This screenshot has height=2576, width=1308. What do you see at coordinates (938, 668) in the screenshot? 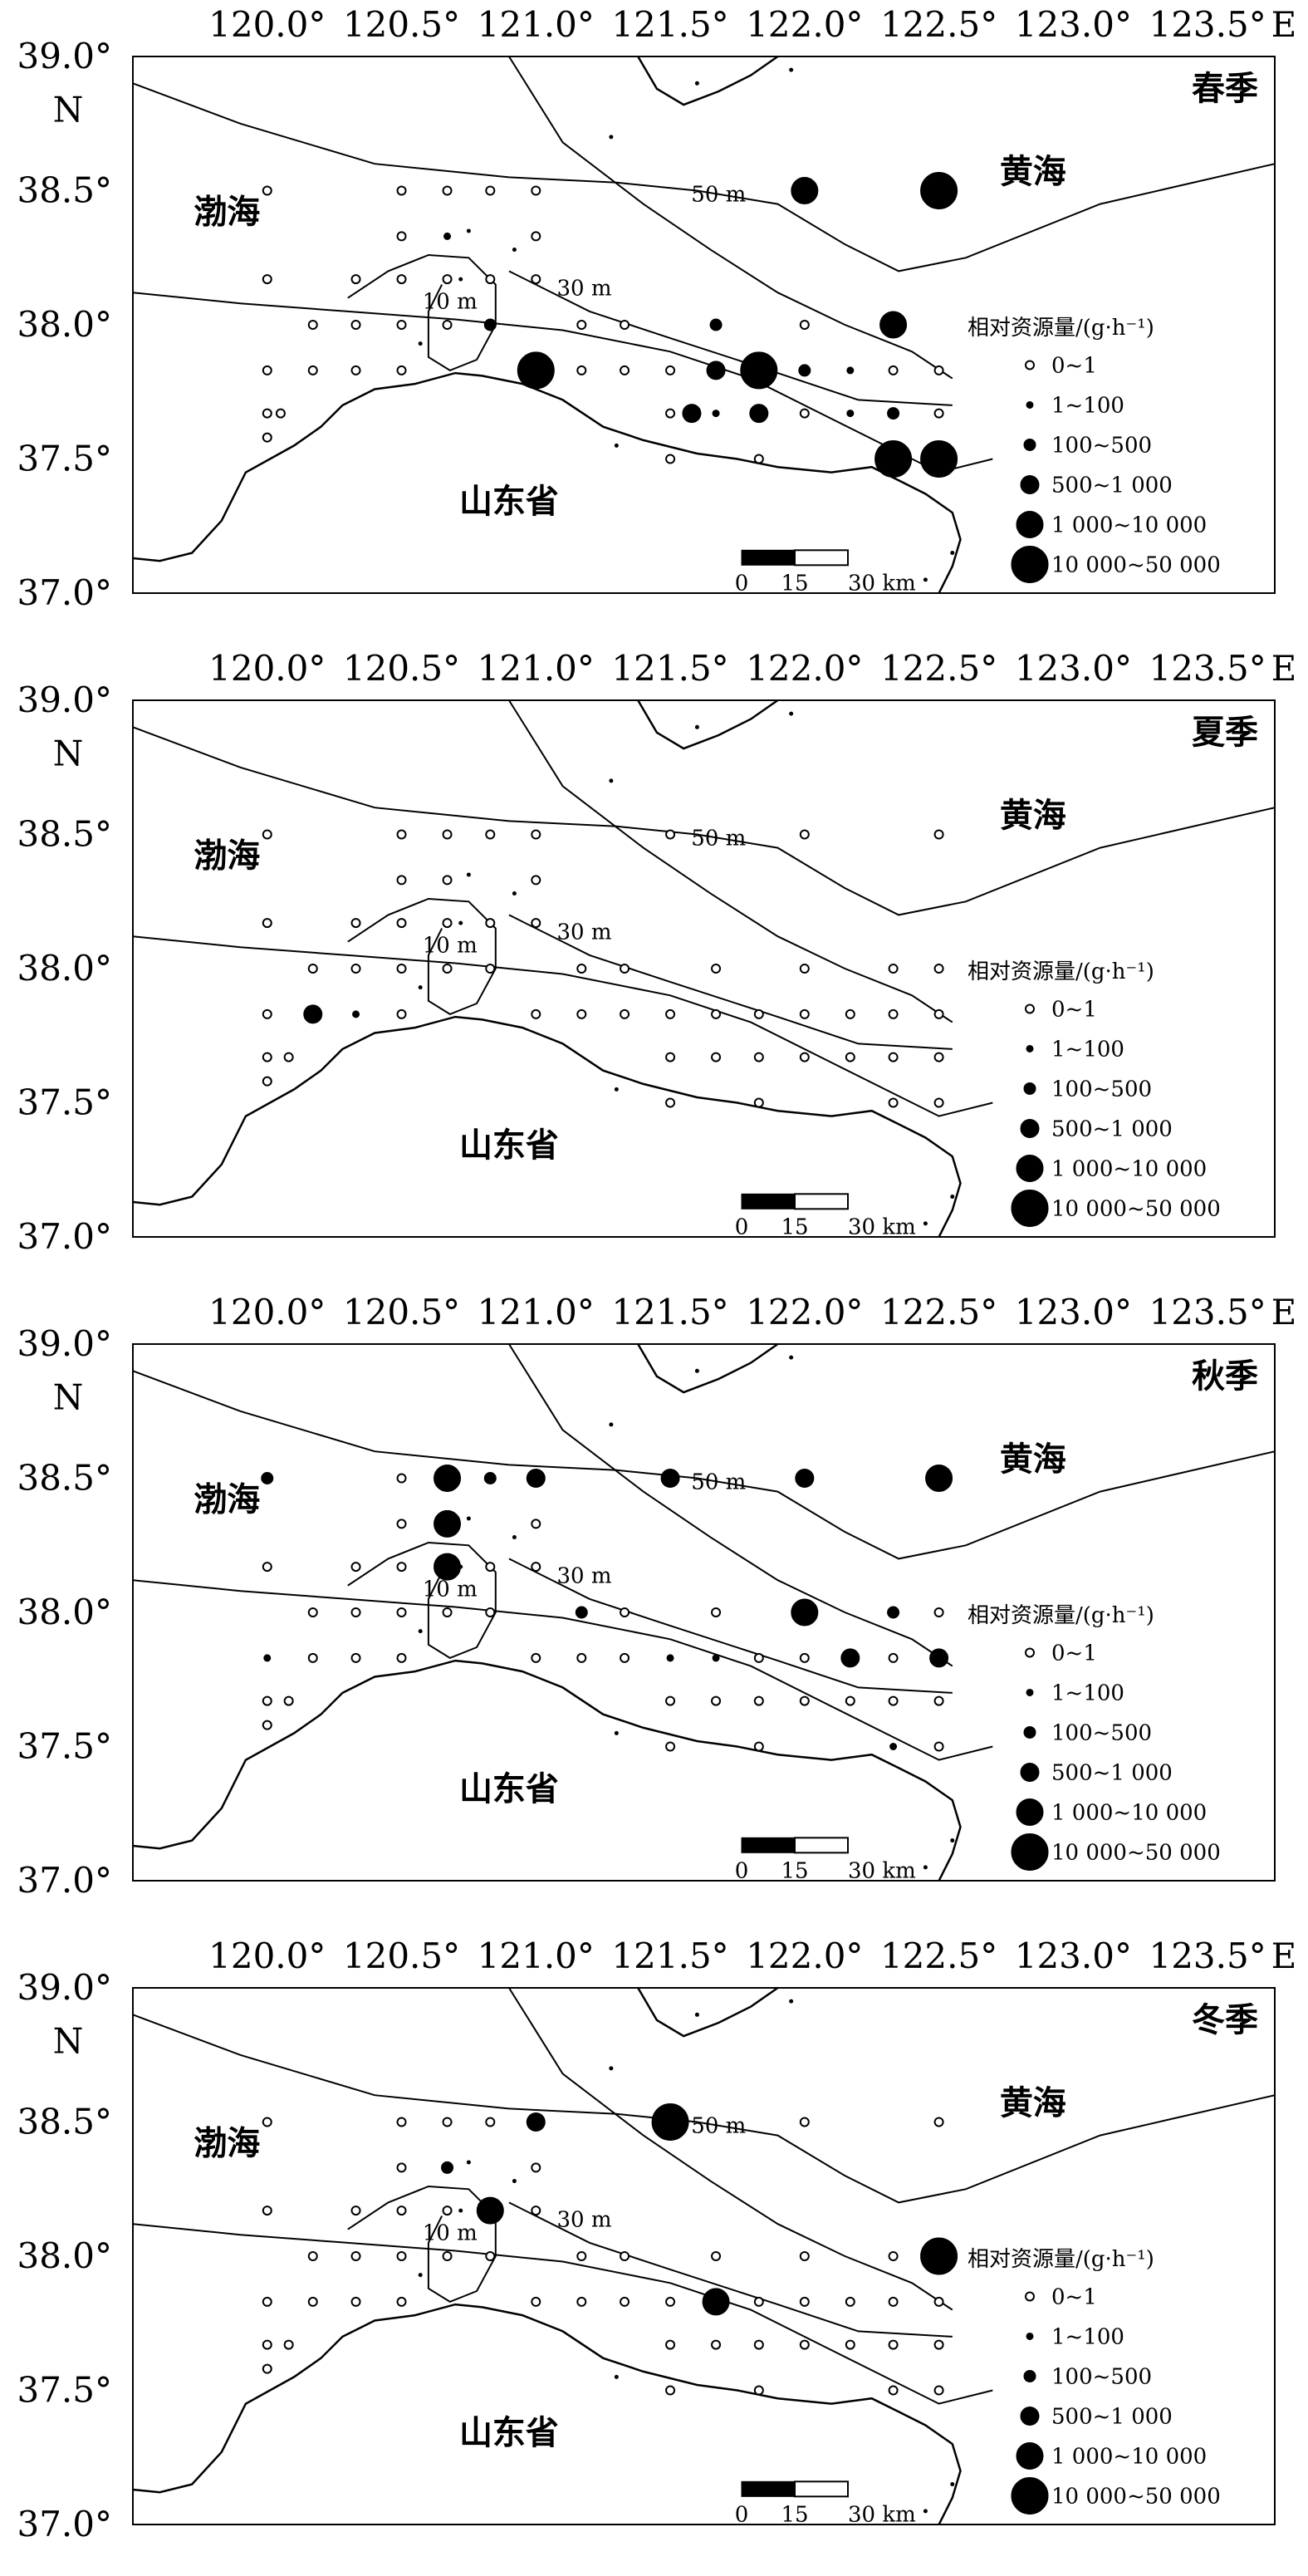
I see `lon-tick-label: 122.5°` at bounding box center [938, 668].